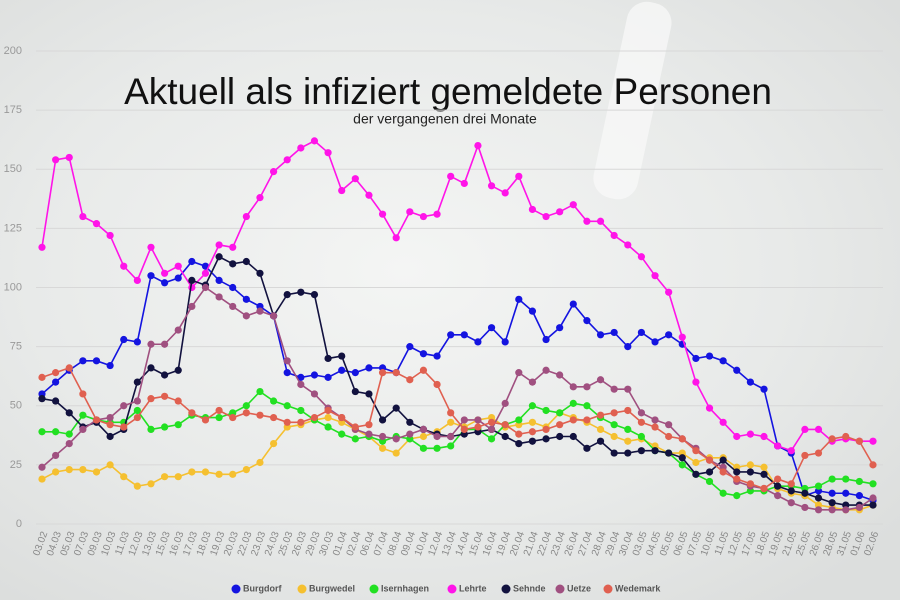 The image size is (900, 600). I want to click on y-tick-label: 75, so click(16, 347).